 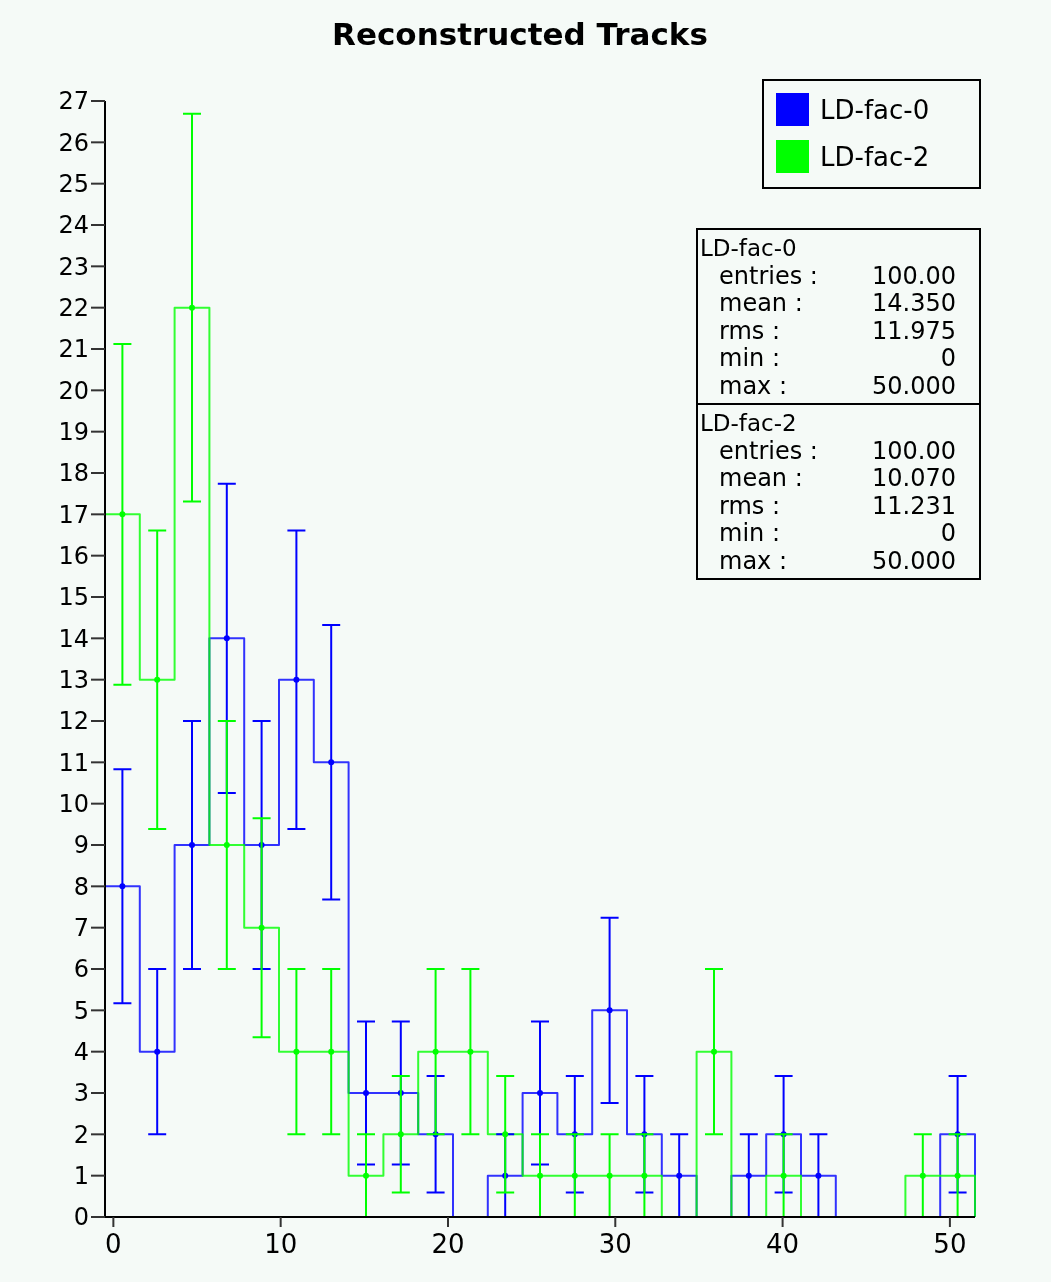 I want to click on y-tick-label: 21, so click(x=73, y=349).